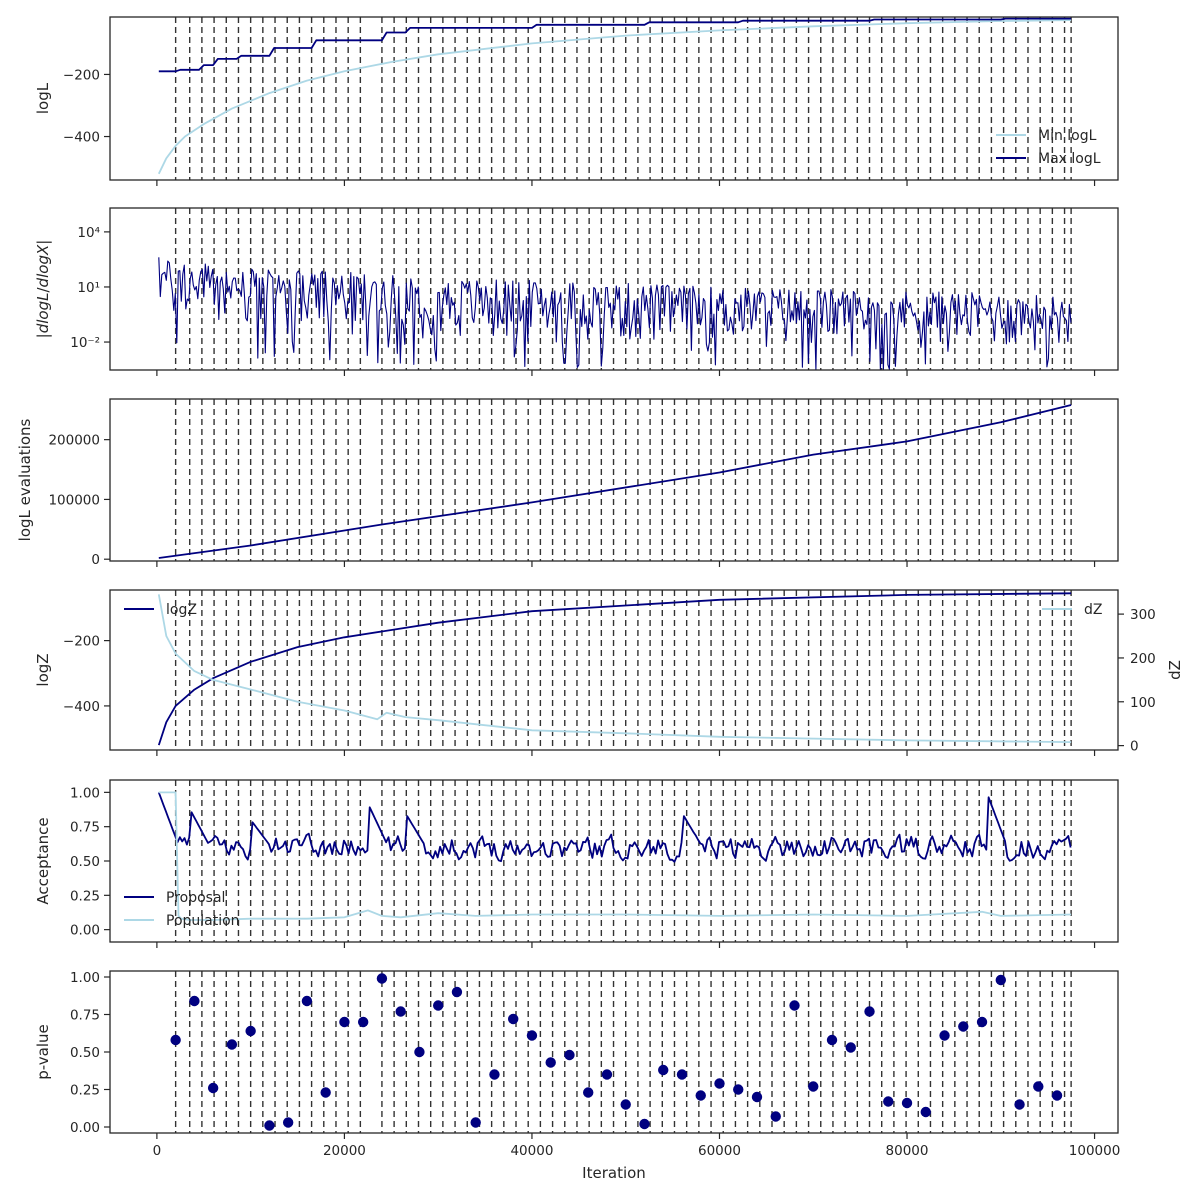 This screenshot has height=1200, width=1200. Describe the element at coordinates (1093, 610) in the screenshot. I see `legend-label: dZ` at that location.